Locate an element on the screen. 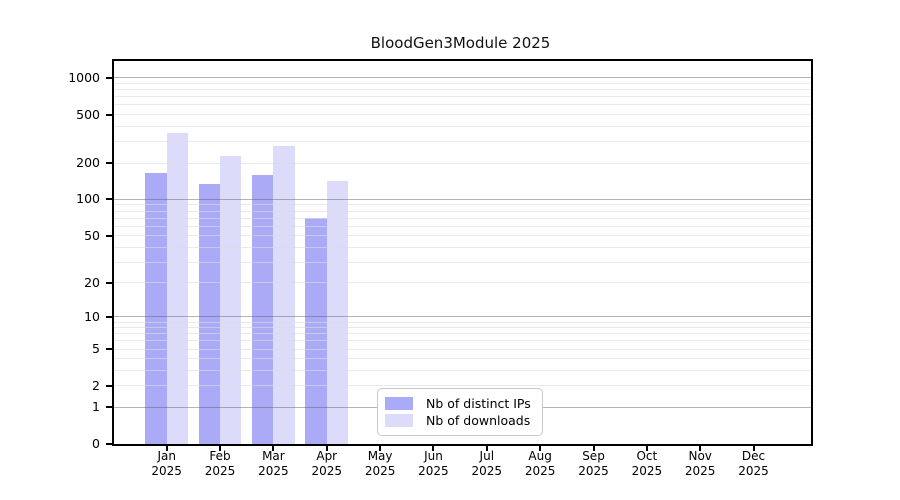  month-label: Jul is located at coordinates (487, 456).